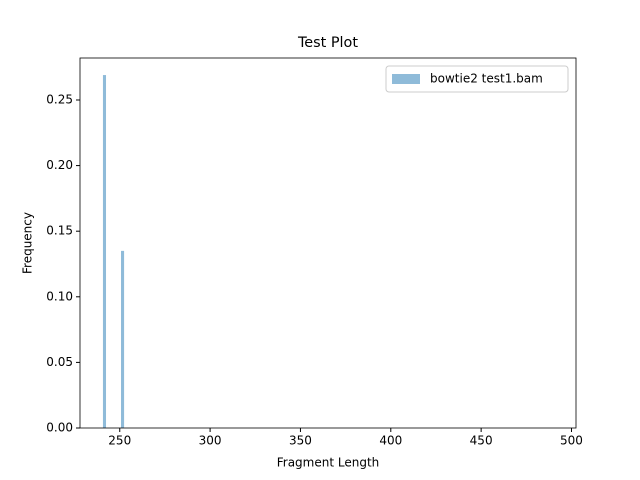 Image resolution: width=640 pixels, height=480 pixels. I want to click on legend-box, so click(477, 79).